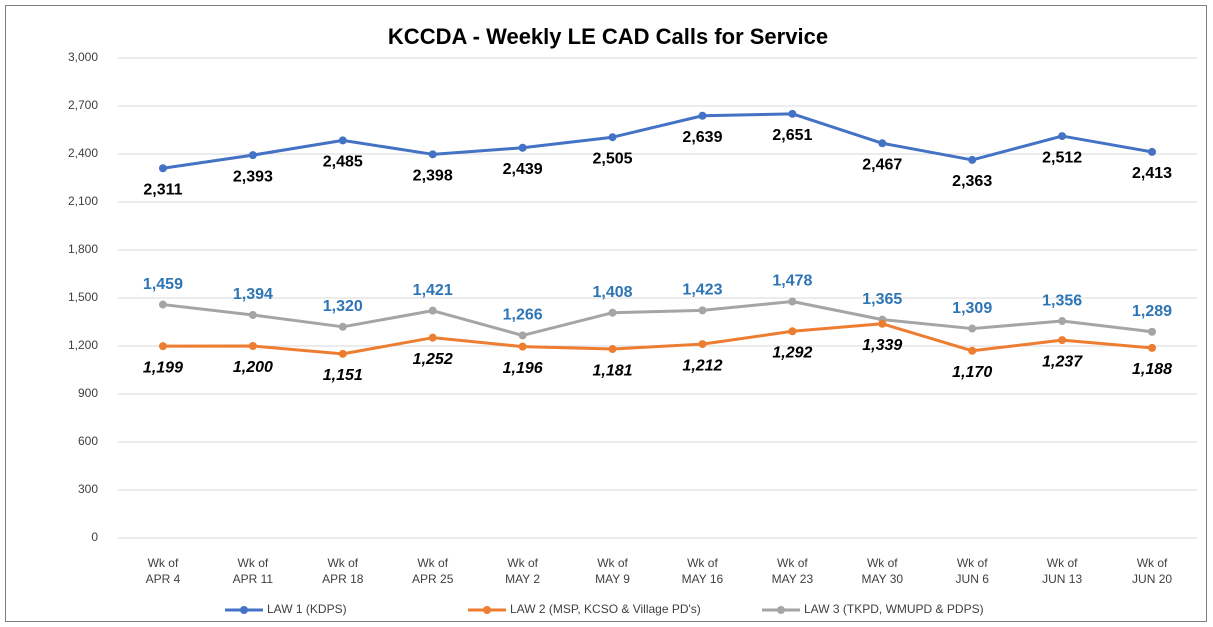  What do you see at coordinates (793, 571) in the screenshot?
I see `x-tick-label: Wk of MAY 23` at bounding box center [793, 571].